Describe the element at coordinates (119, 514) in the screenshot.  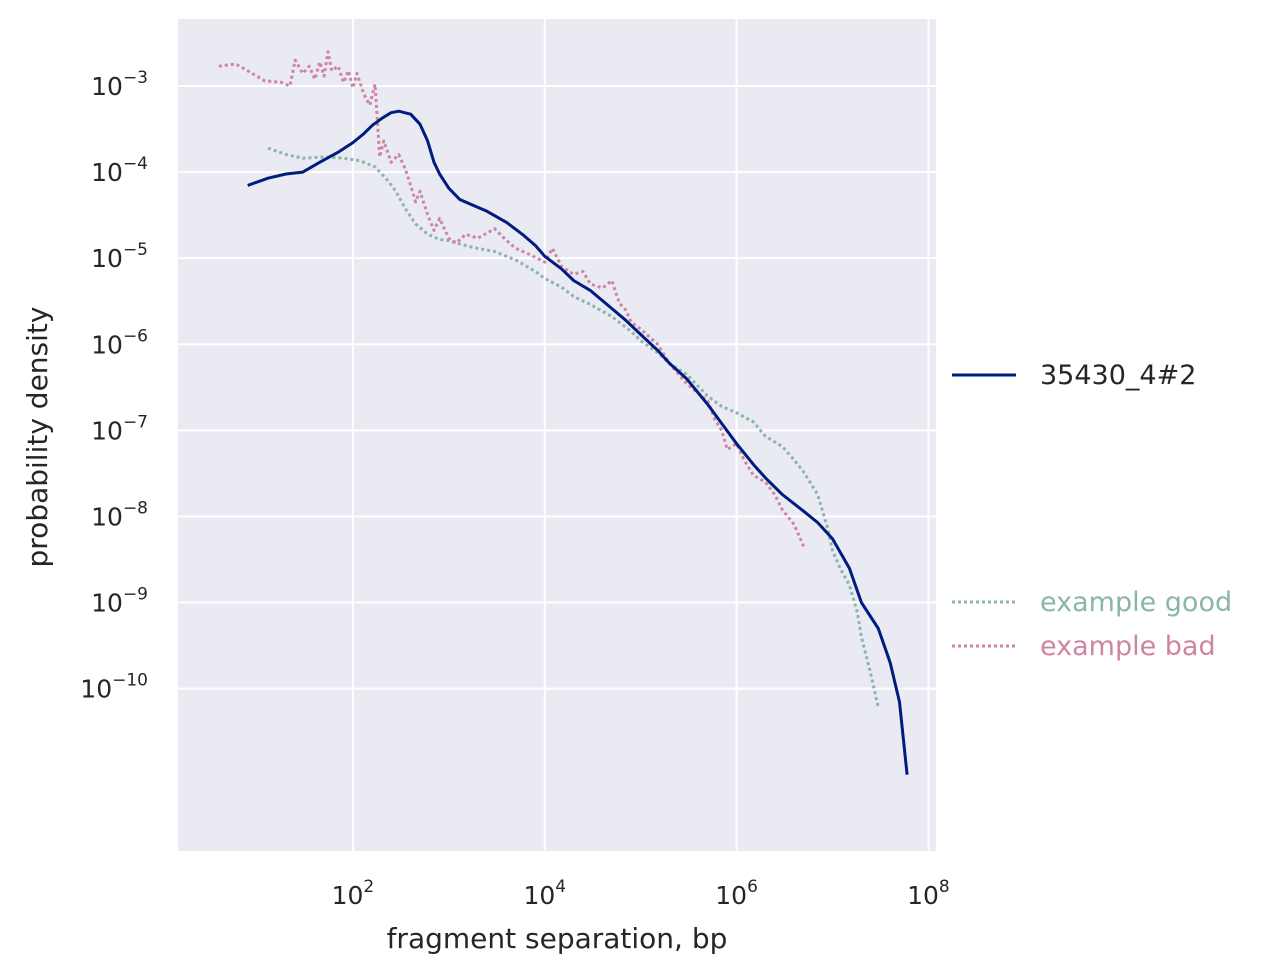
I see `y-tick-label: 10⁻⁸` at that location.